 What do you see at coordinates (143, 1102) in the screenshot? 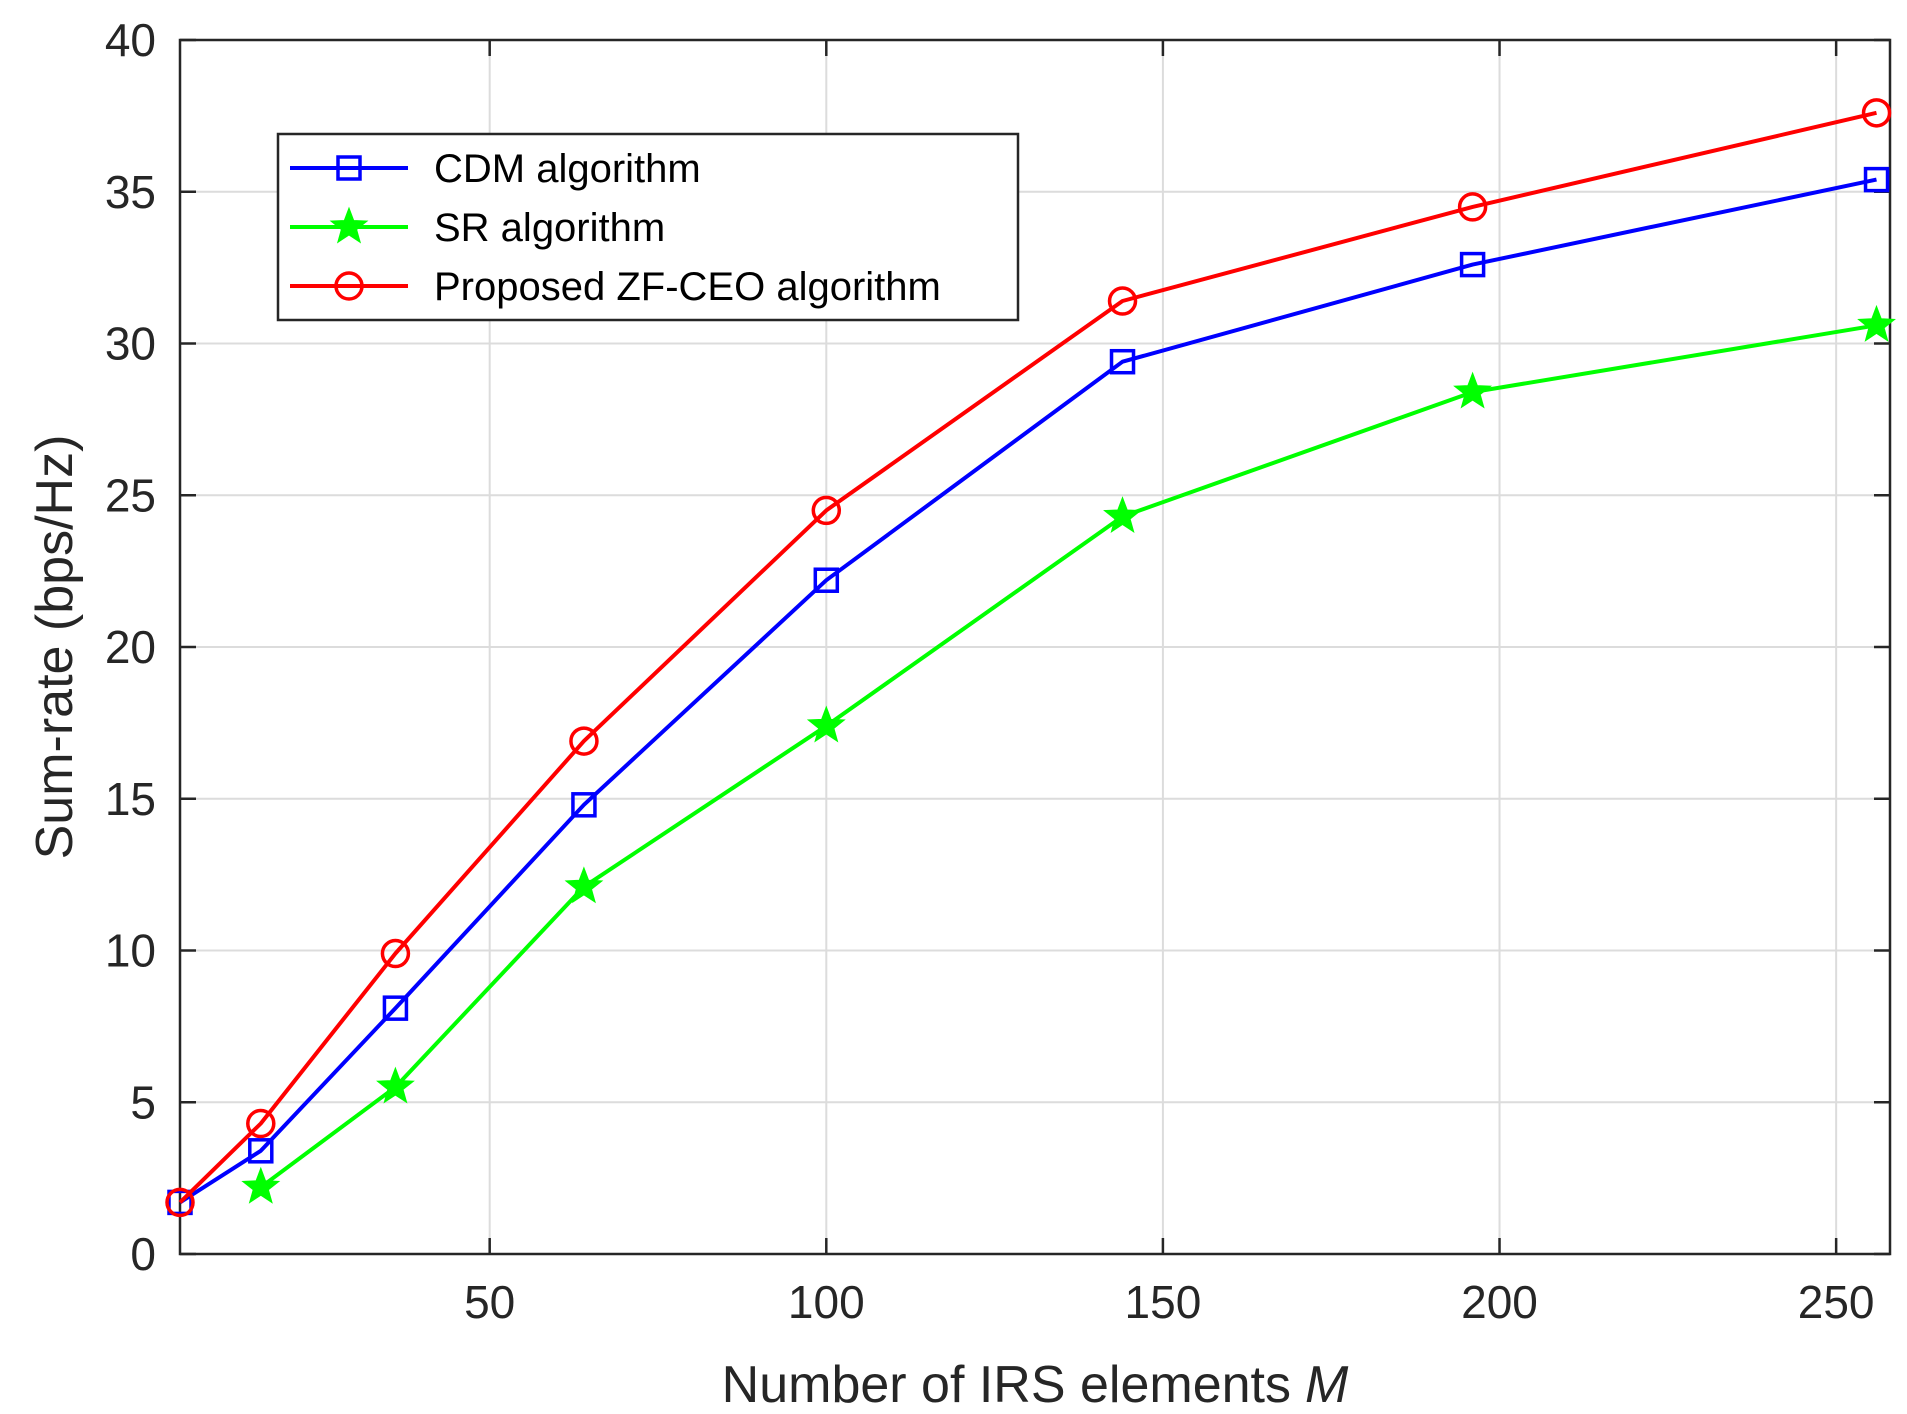
I see `y-tick-label: 5` at bounding box center [143, 1102].